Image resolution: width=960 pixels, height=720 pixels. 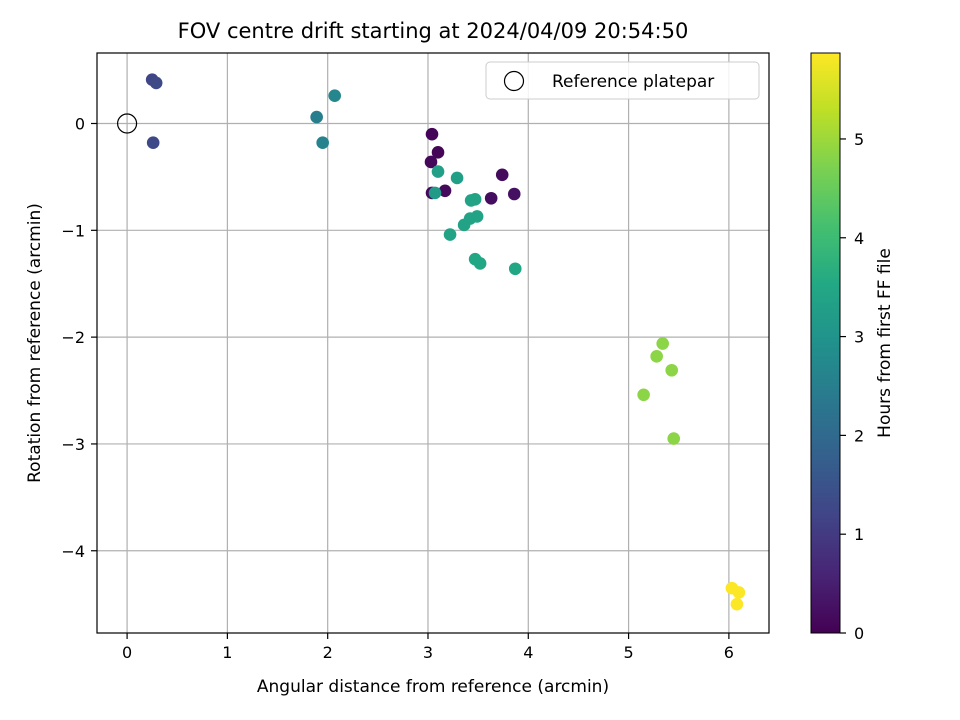 What do you see at coordinates (433, 687) in the screenshot?
I see `x-axis-label: Angular distance from reference (arcmin)` at bounding box center [433, 687].